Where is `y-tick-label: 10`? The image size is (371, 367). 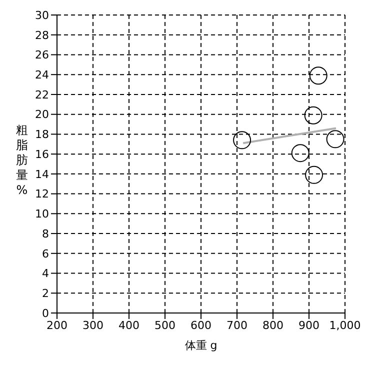 y-tick-label: 10 is located at coordinates (42, 214).